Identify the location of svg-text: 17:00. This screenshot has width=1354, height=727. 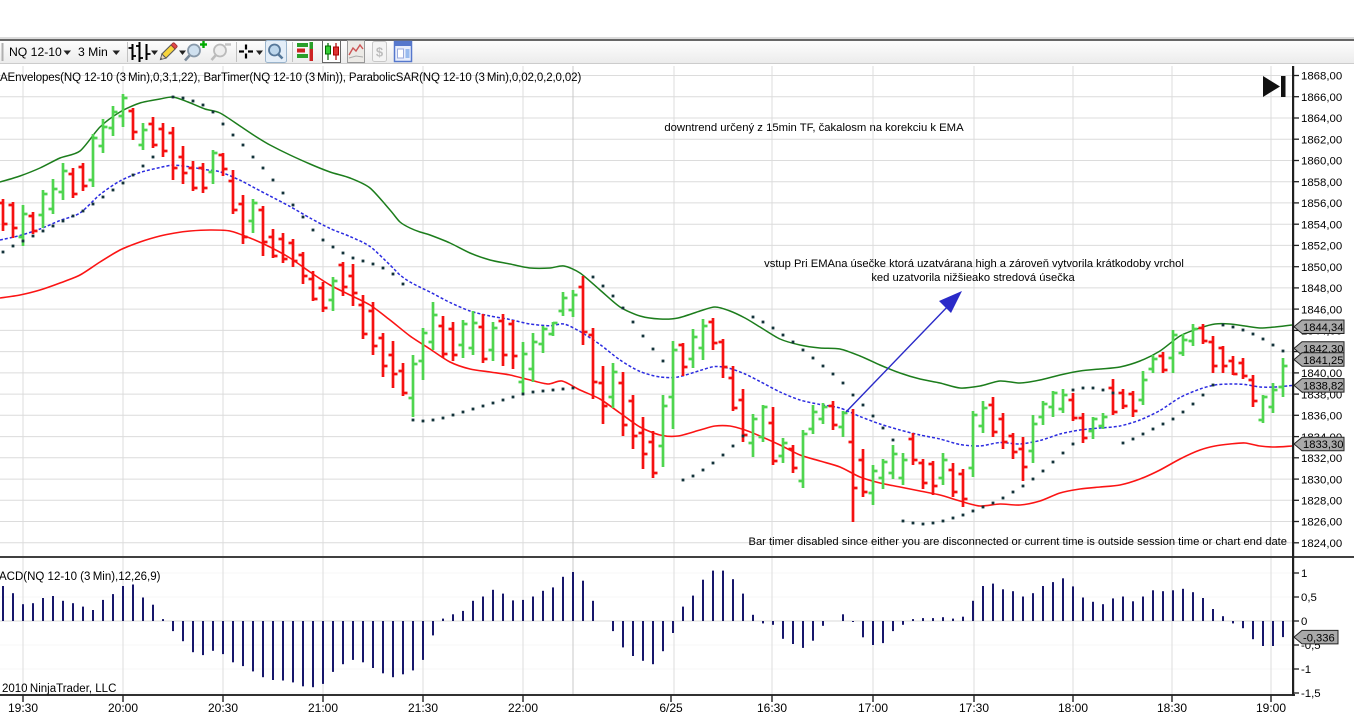
(873, 708).